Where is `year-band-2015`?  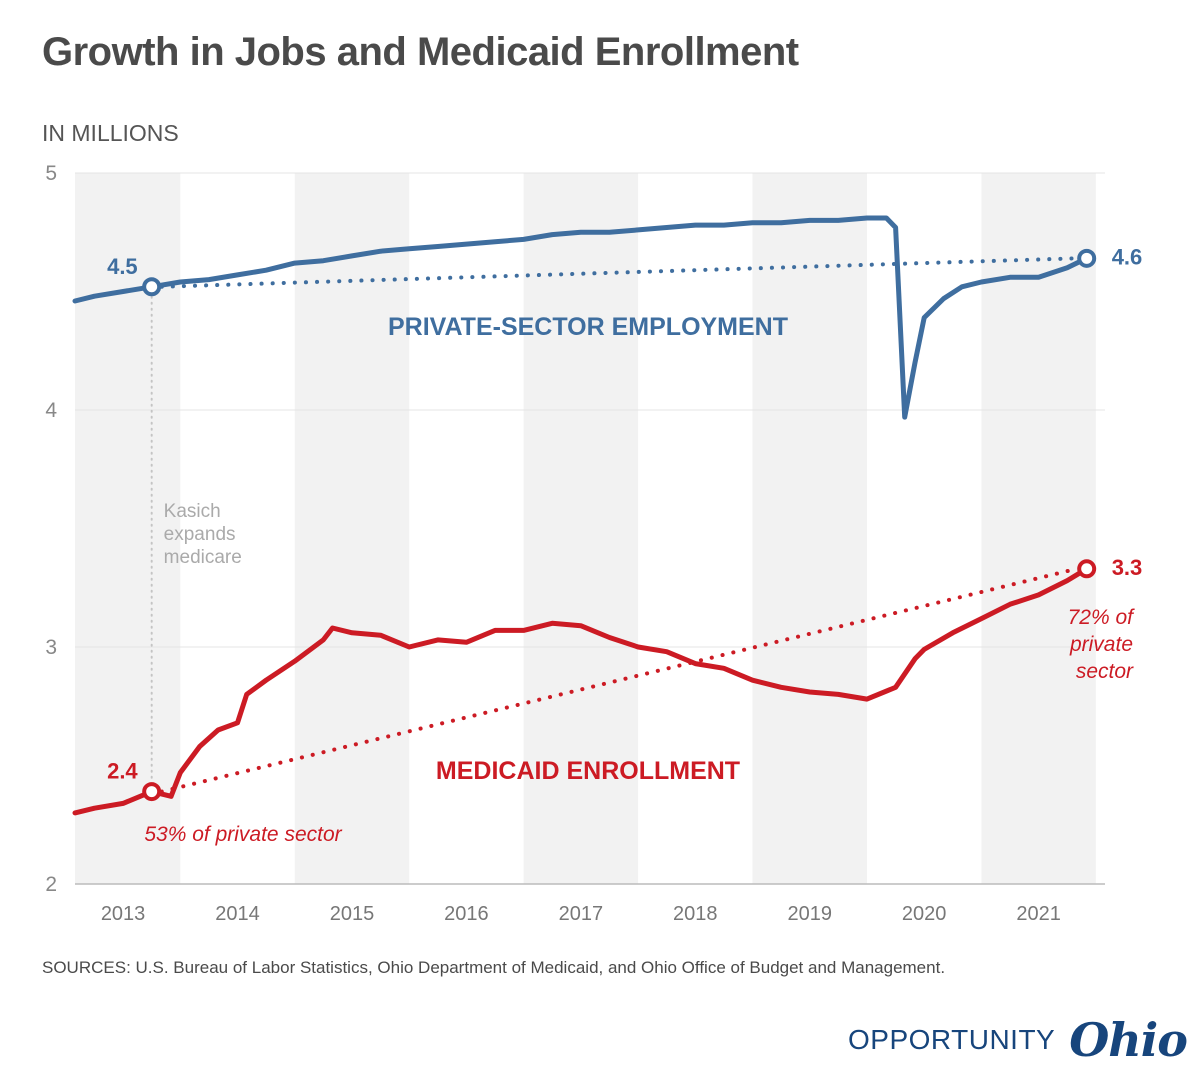
year-band-2015 is located at coordinates (352, 528).